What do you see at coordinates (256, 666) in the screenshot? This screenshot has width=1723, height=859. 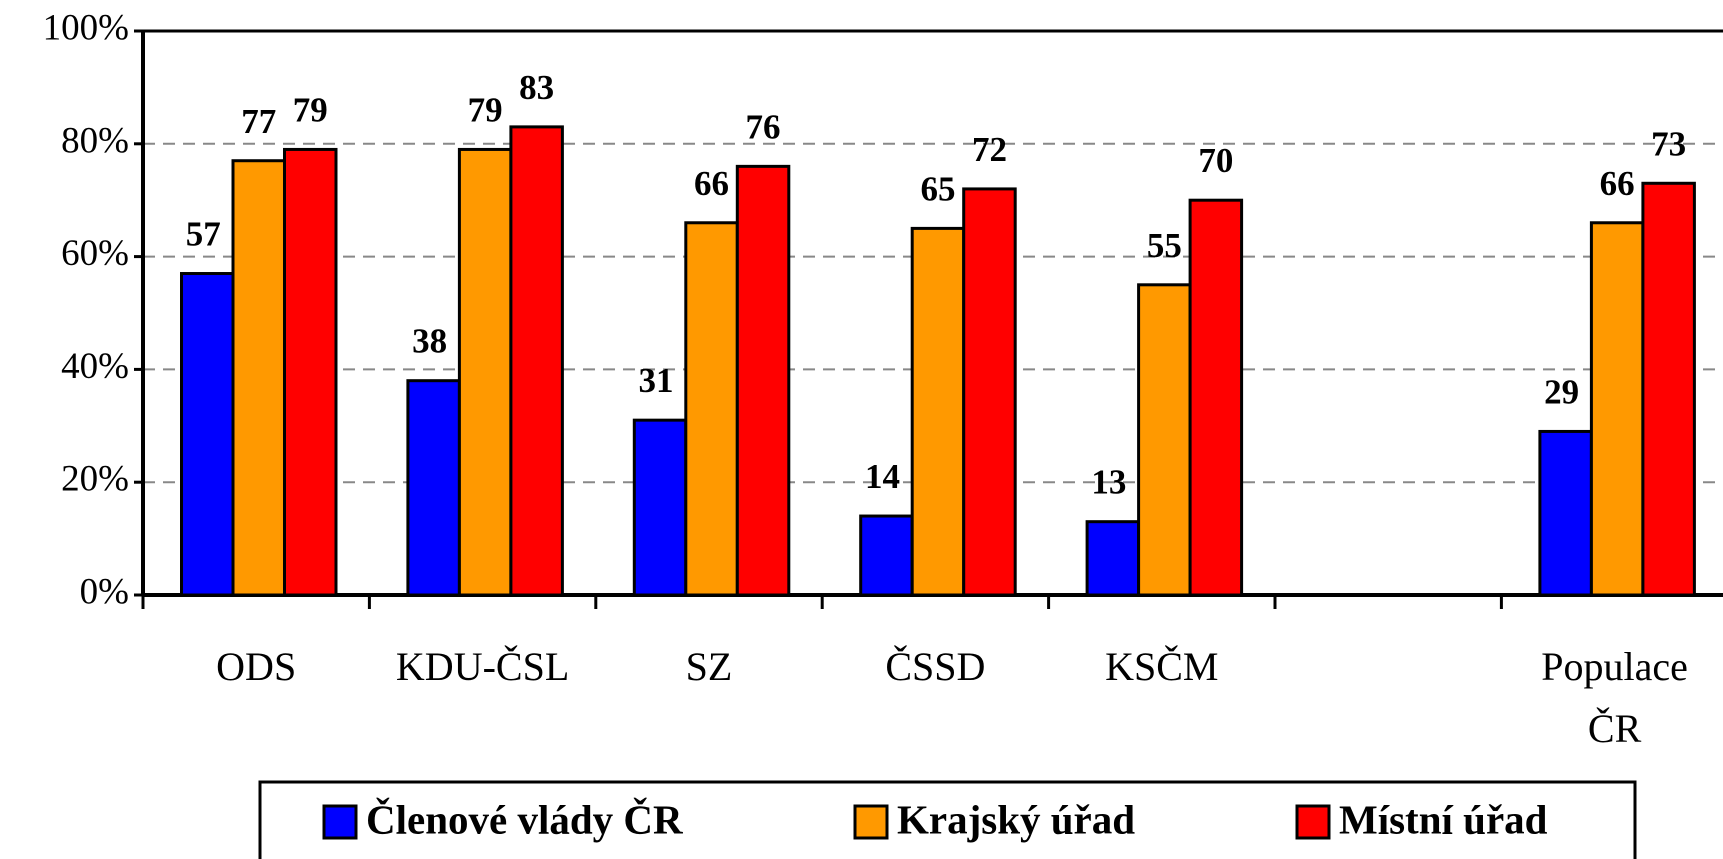 I see `x-tick-label: ODS` at bounding box center [256, 666].